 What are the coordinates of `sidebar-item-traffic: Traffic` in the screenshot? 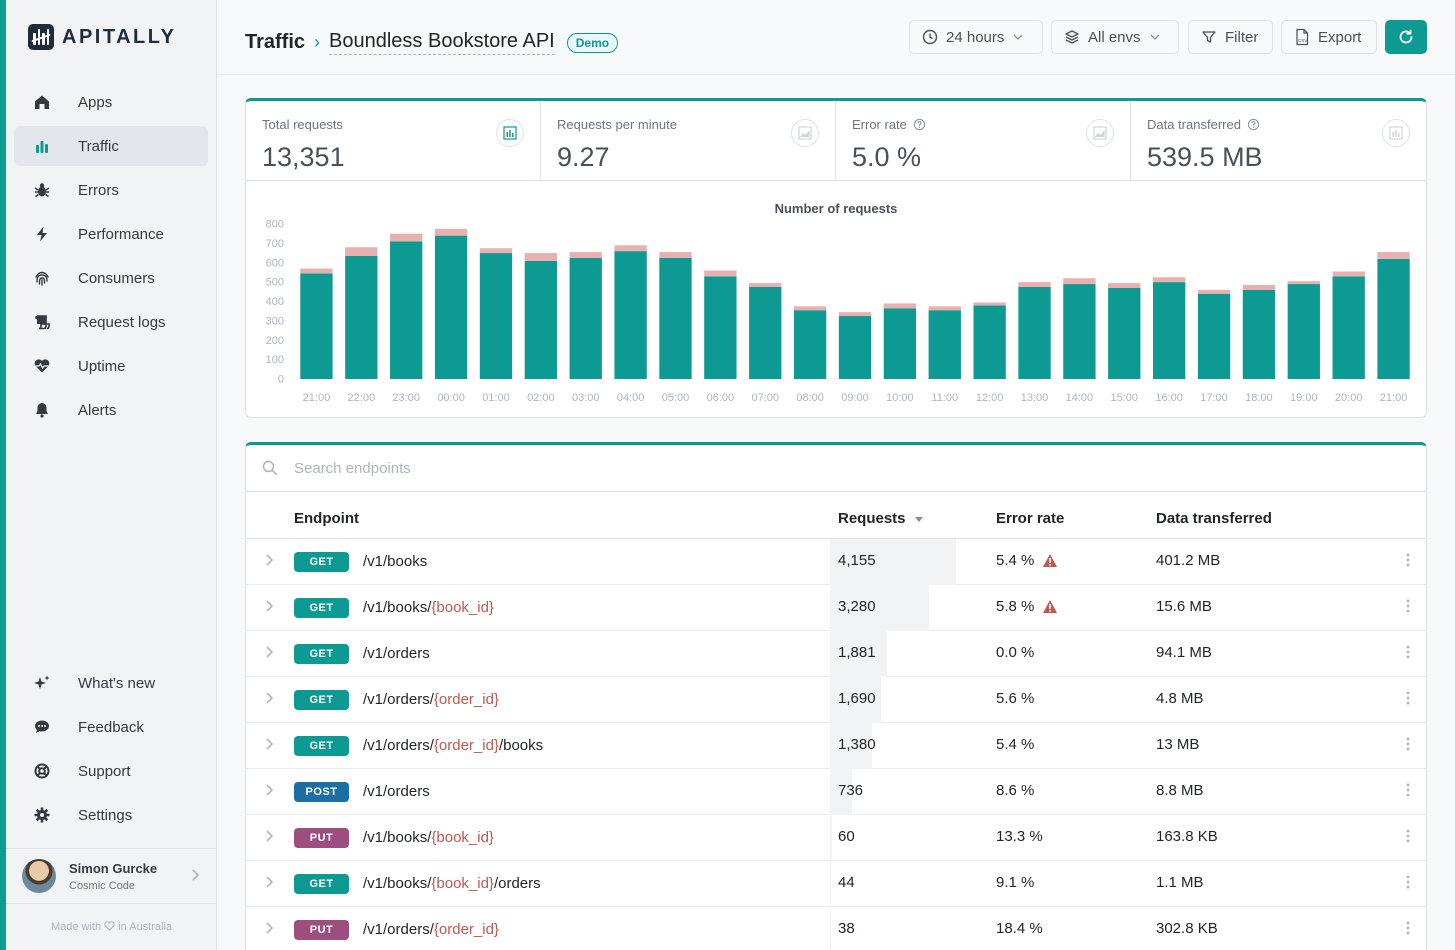 It's located at (111, 146).